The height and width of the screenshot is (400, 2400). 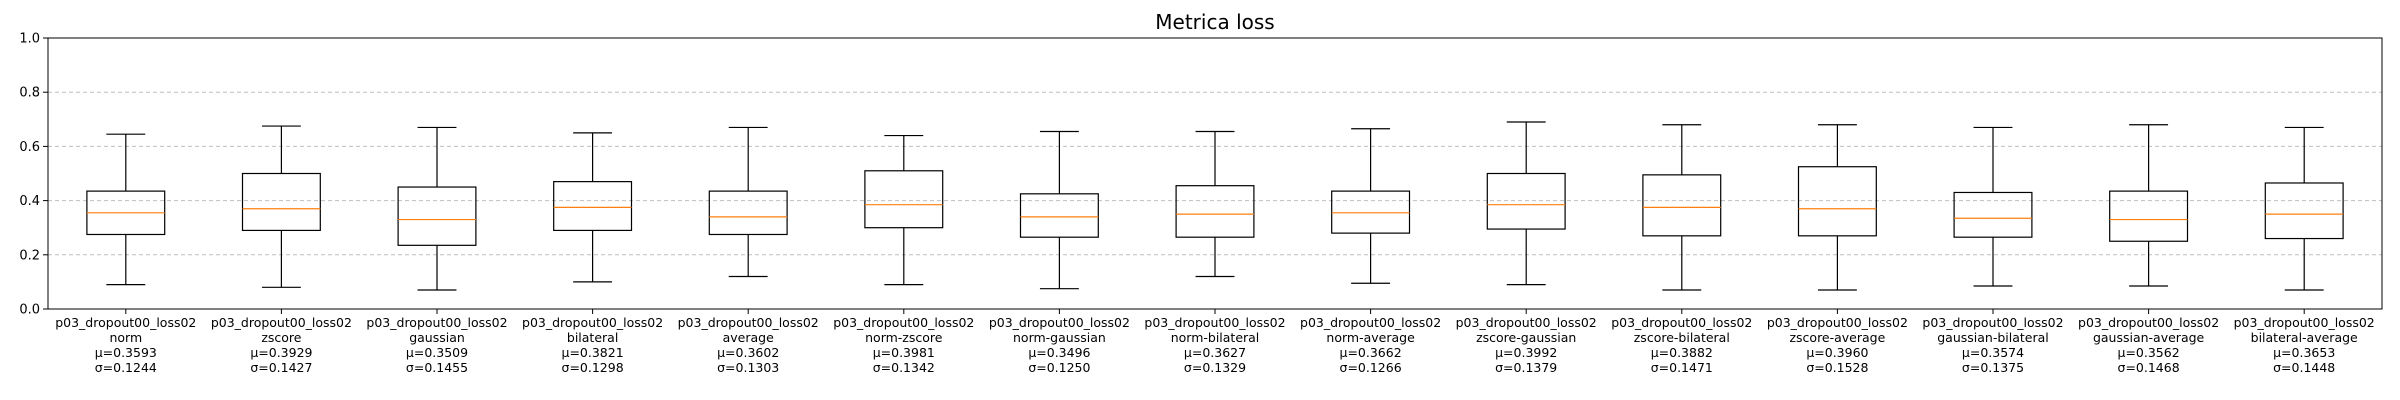 What do you see at coordinates (1059, 367) in the screenshot?
I see `category-label-line: σ=0.1250` at bounding box center [1059, 367].